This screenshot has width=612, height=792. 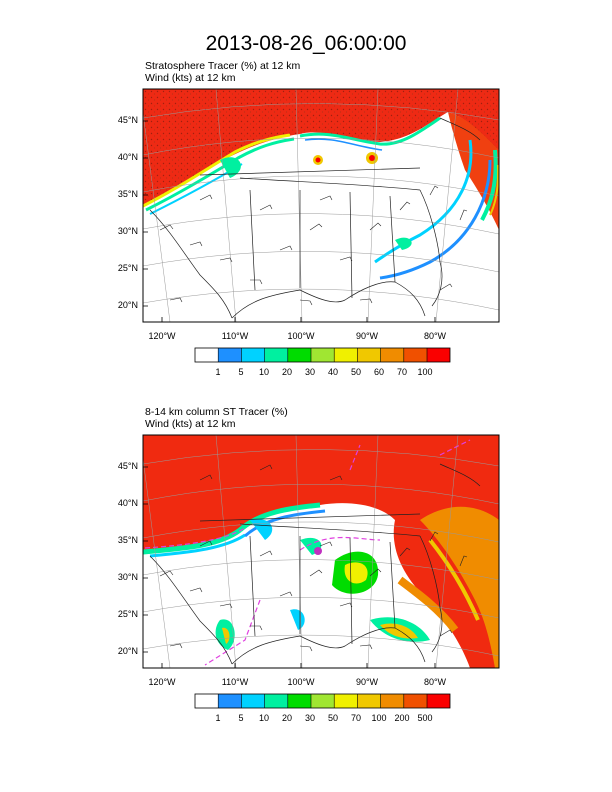 I want to click on panel1-colorbar-label: 50, so click(x=355, y=372).